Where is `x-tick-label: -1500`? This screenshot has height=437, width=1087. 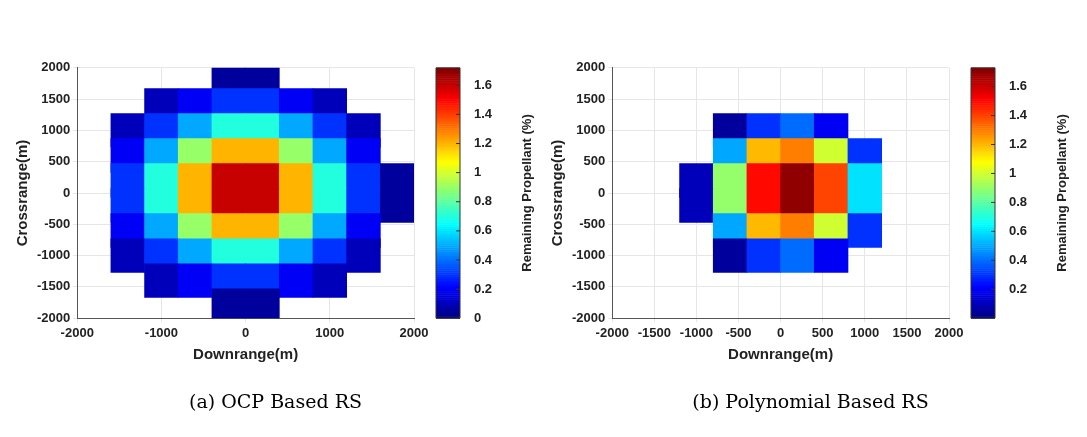 x-tick-label: -1500 is located at coordinates (654, 332).